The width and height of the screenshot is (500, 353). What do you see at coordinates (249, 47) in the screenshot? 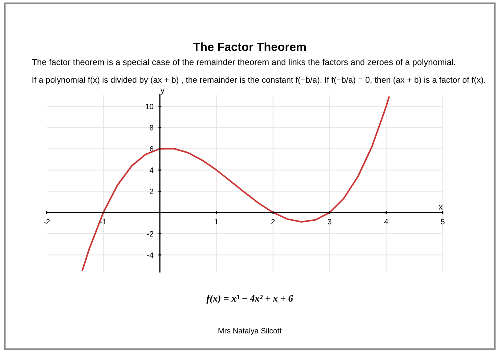
I see `chart-title: The Factor Theorem` at bounding box center [249, 47].